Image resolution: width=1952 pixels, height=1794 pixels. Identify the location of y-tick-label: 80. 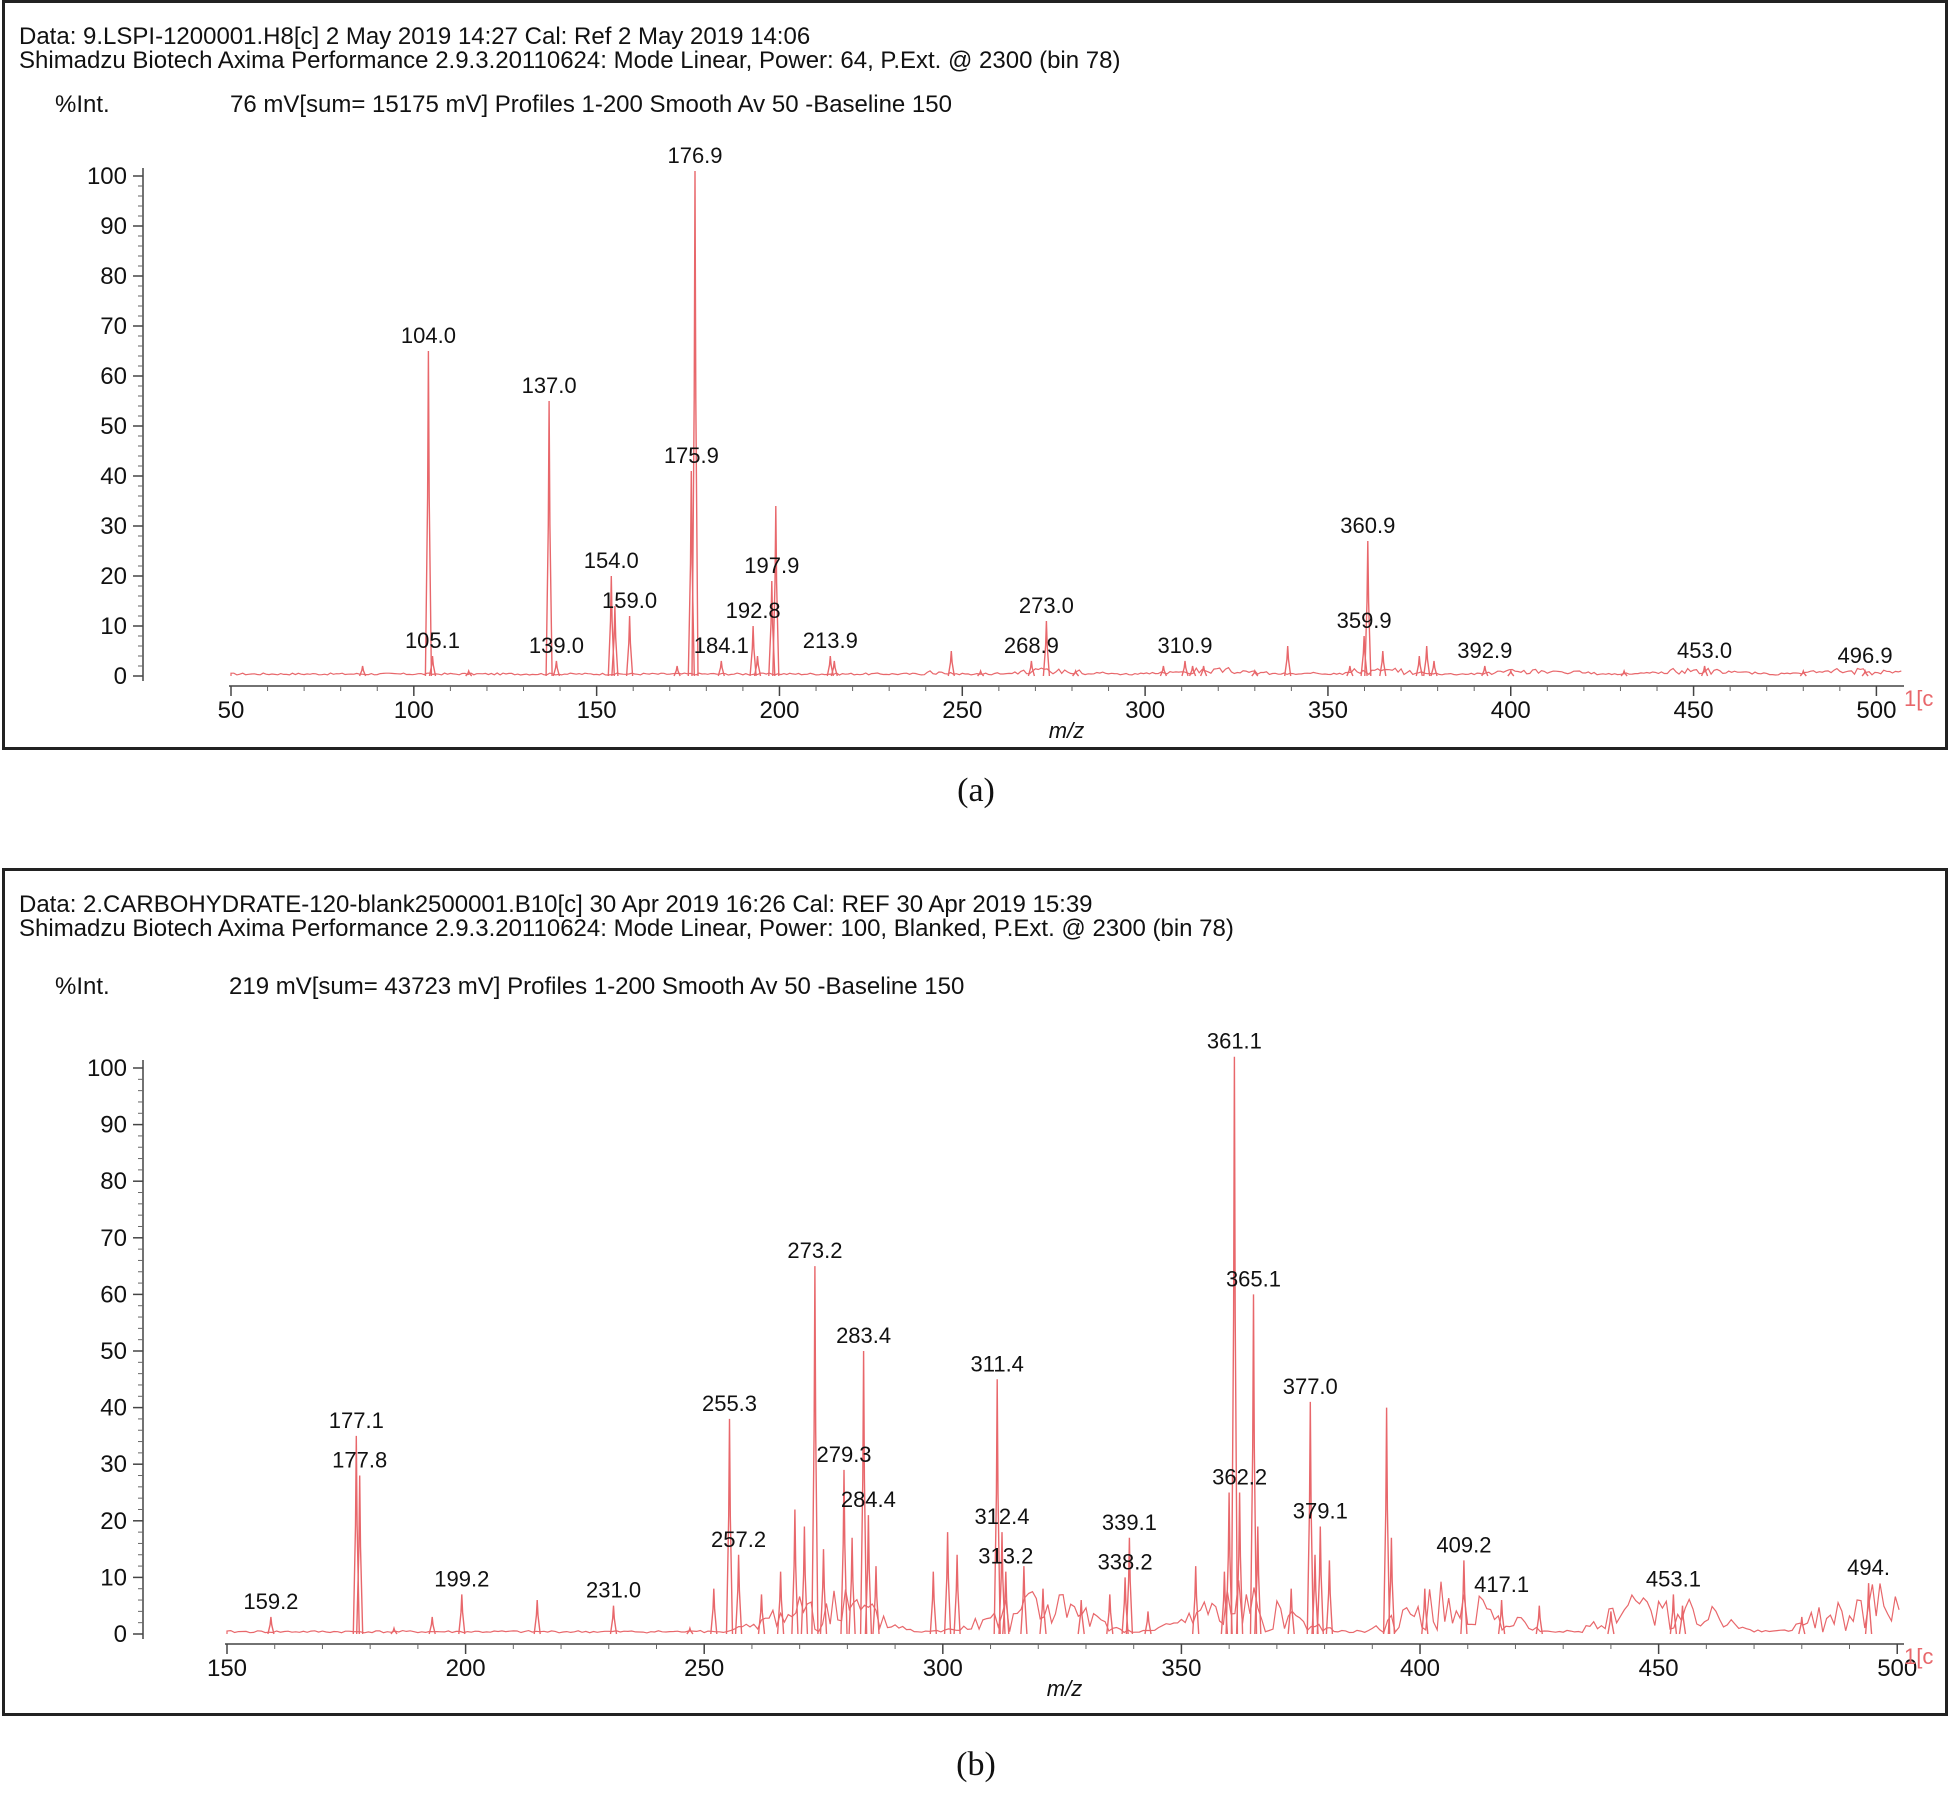
(113, 276).